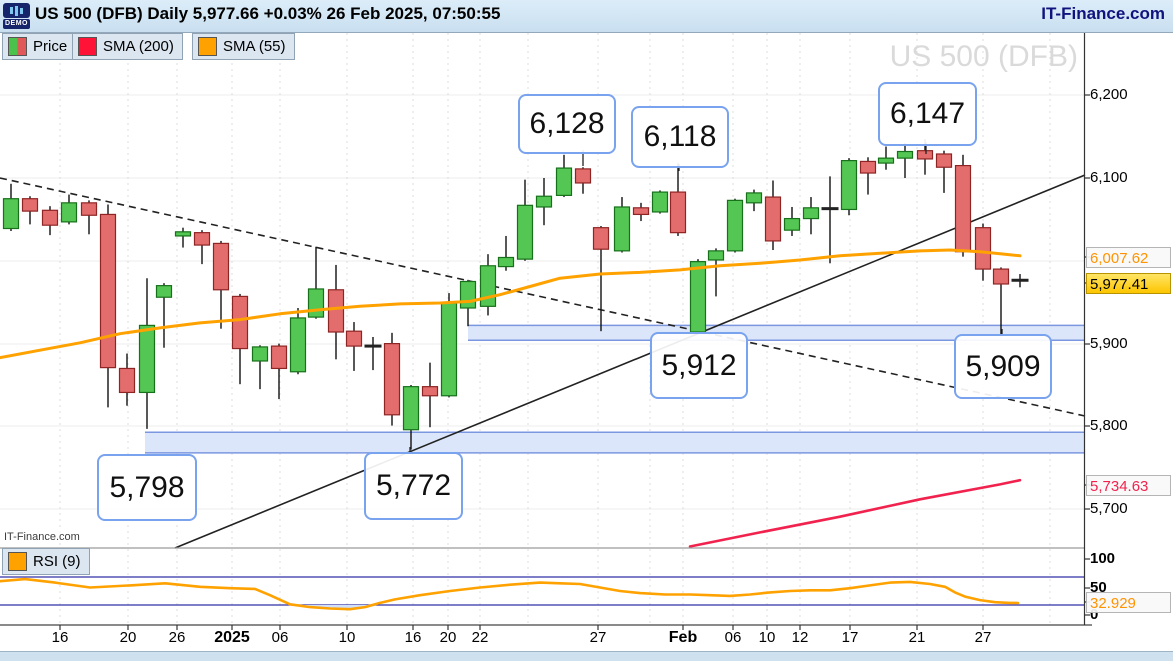  Describe the element at coordinates (207, 46) in the screenshot. I see `sma55-swatch-icon` at that location.